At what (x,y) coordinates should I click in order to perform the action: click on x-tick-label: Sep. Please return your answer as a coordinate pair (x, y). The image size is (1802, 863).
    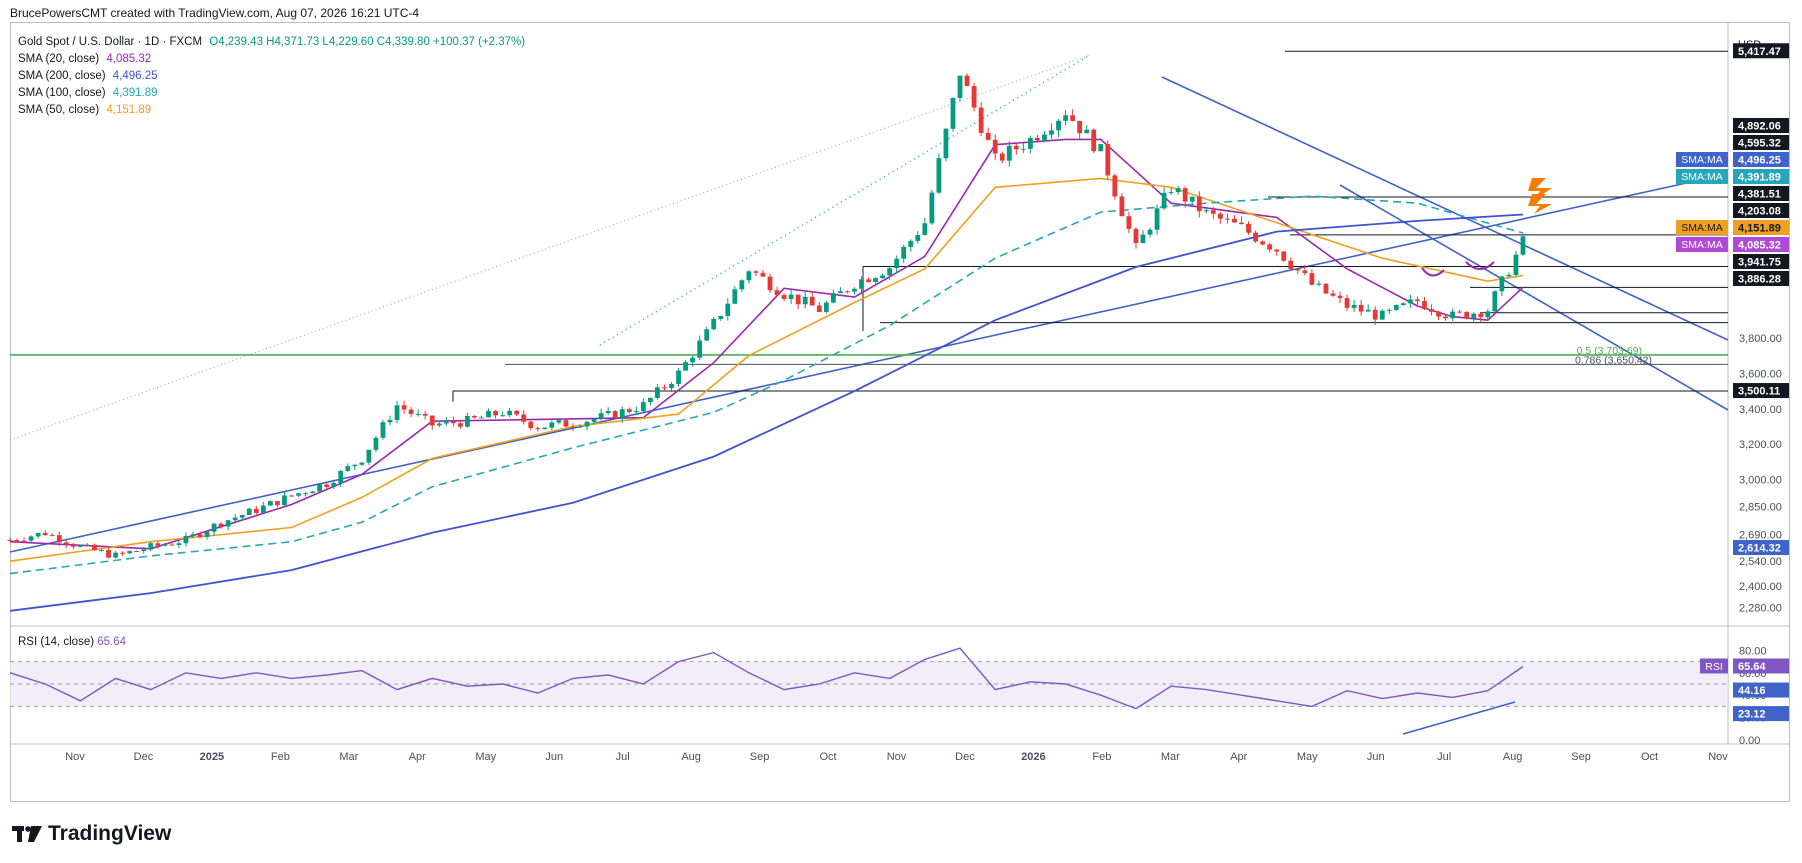
    Looking at the image, I should click on (1581, 757).